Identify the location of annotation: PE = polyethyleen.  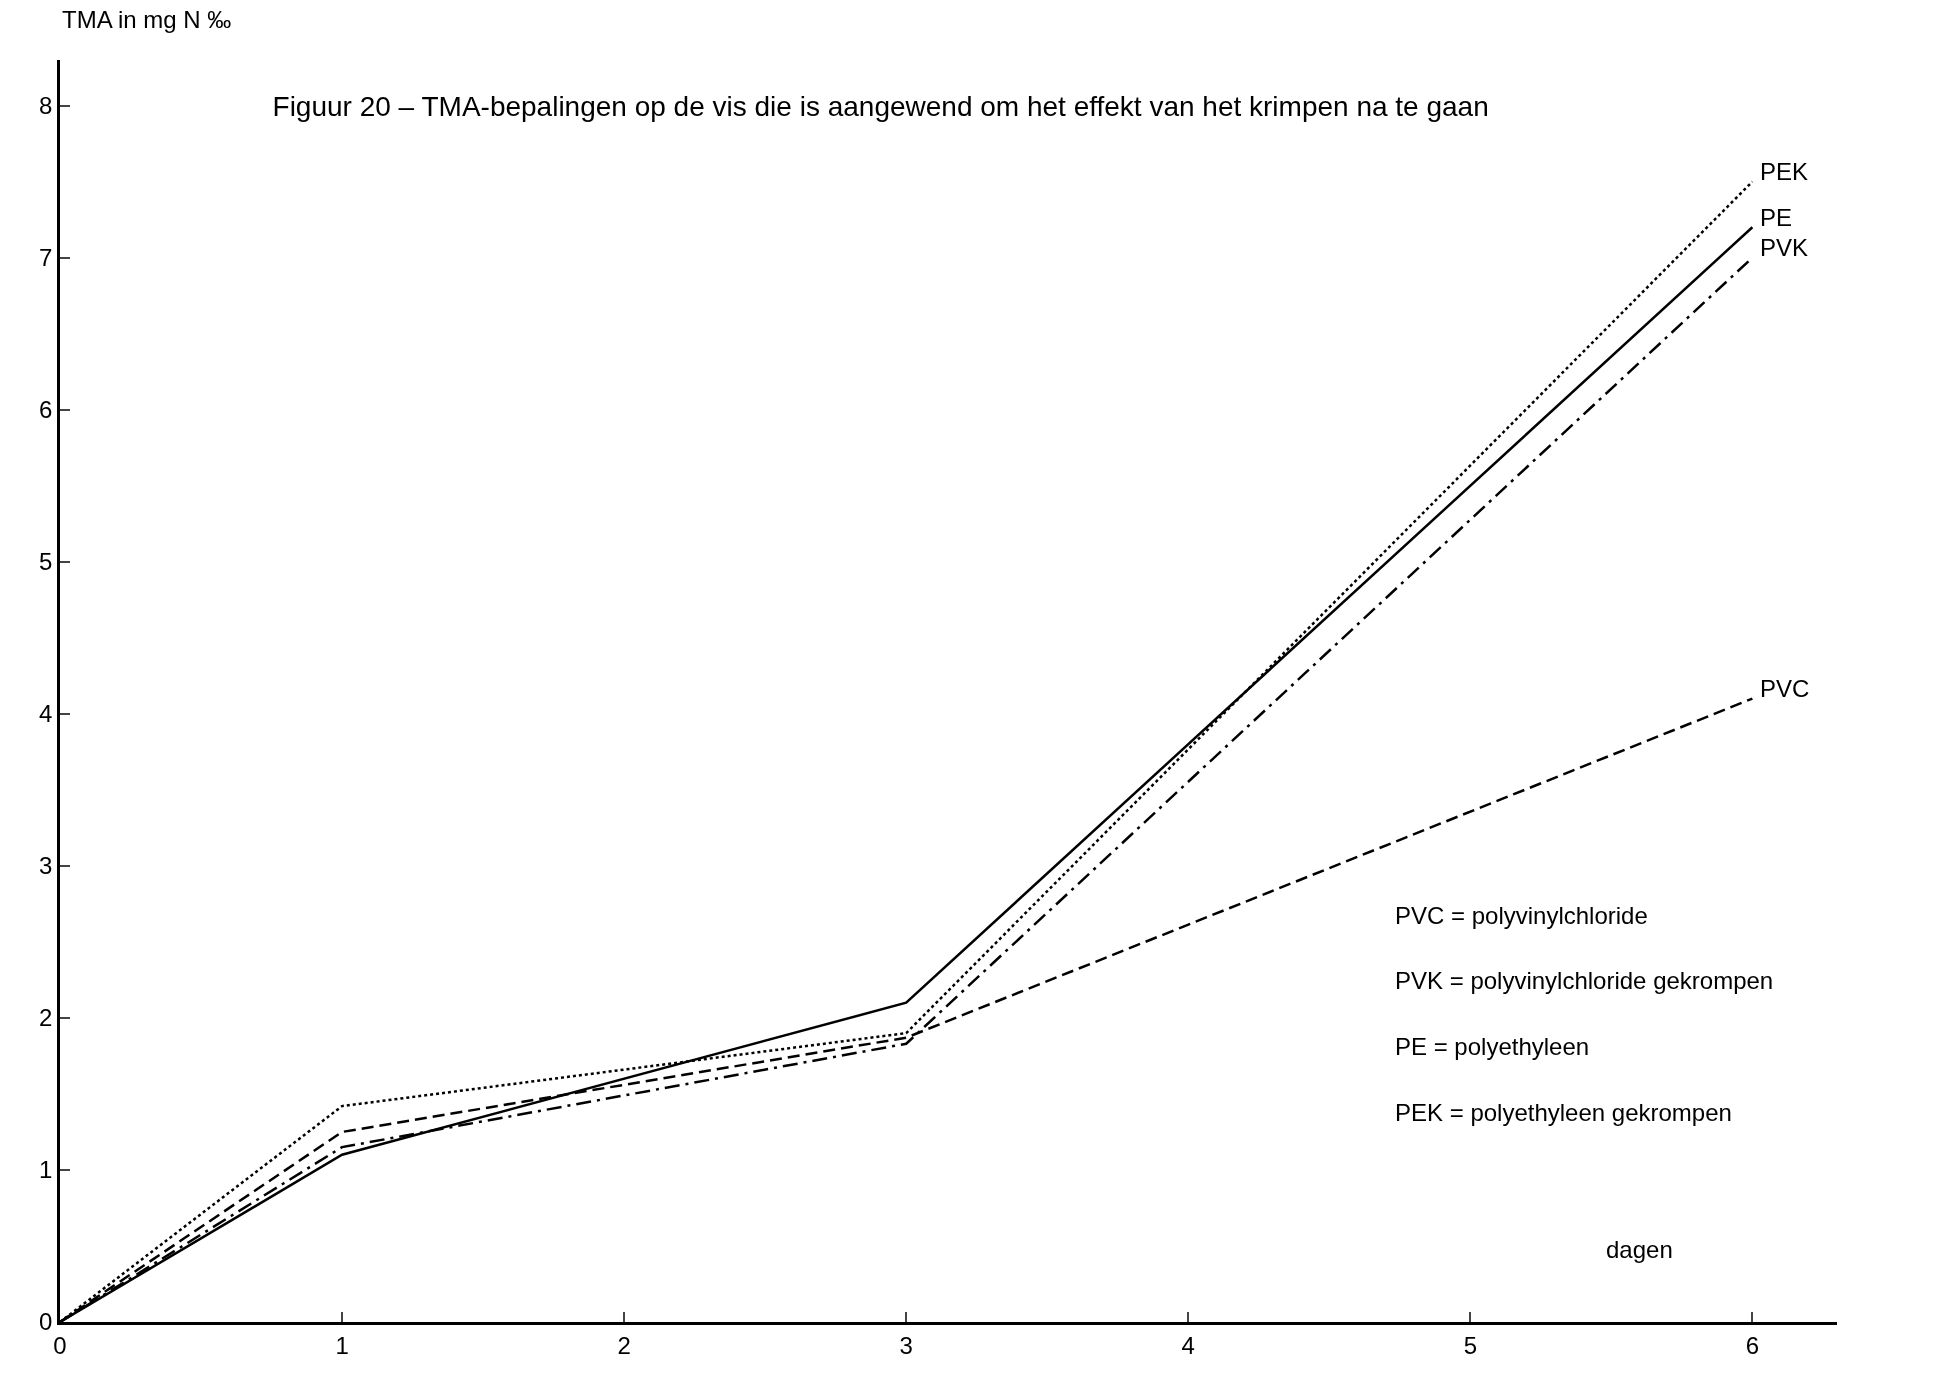
(1492, 1046).